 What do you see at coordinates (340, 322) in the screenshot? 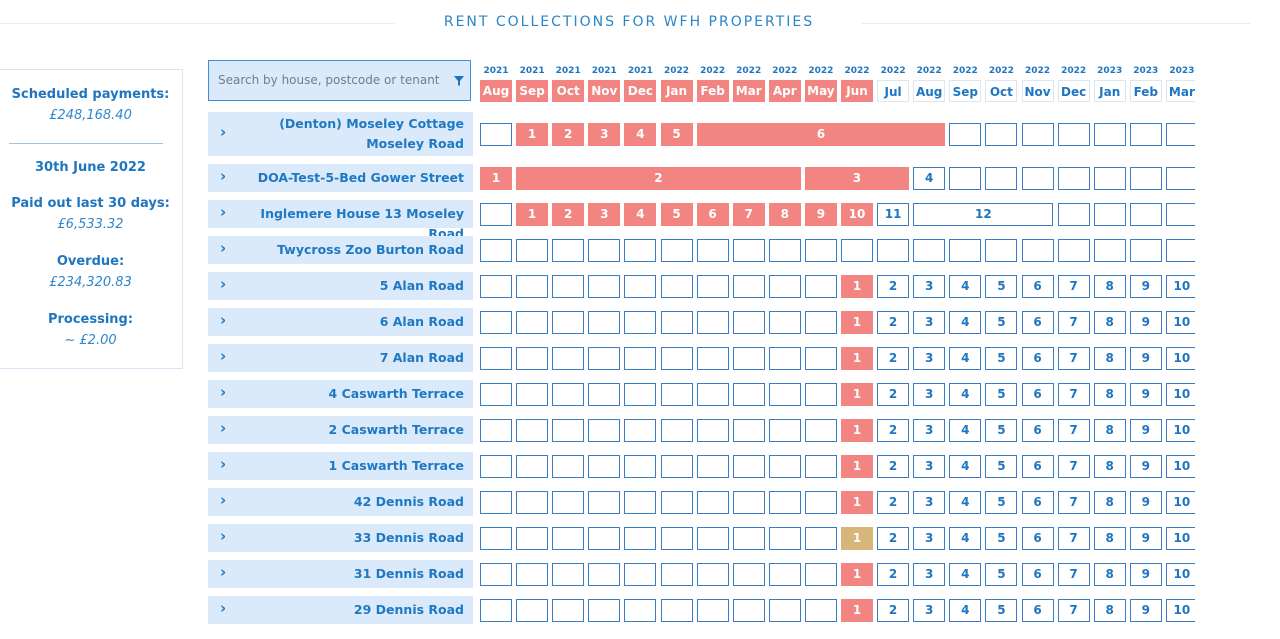
I see `property-row: › 6 Alan Road` at bounding box center [340, 322].